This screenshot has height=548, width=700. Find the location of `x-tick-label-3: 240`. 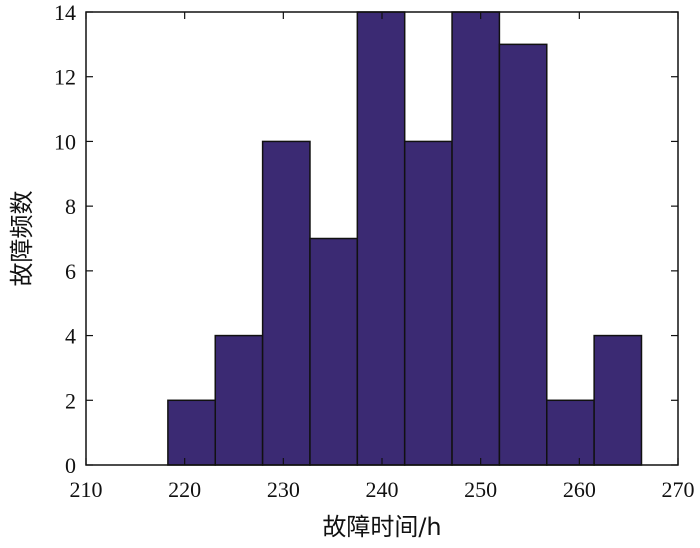

x-tick-label-3: 240 is located at coordinates (382, 489).